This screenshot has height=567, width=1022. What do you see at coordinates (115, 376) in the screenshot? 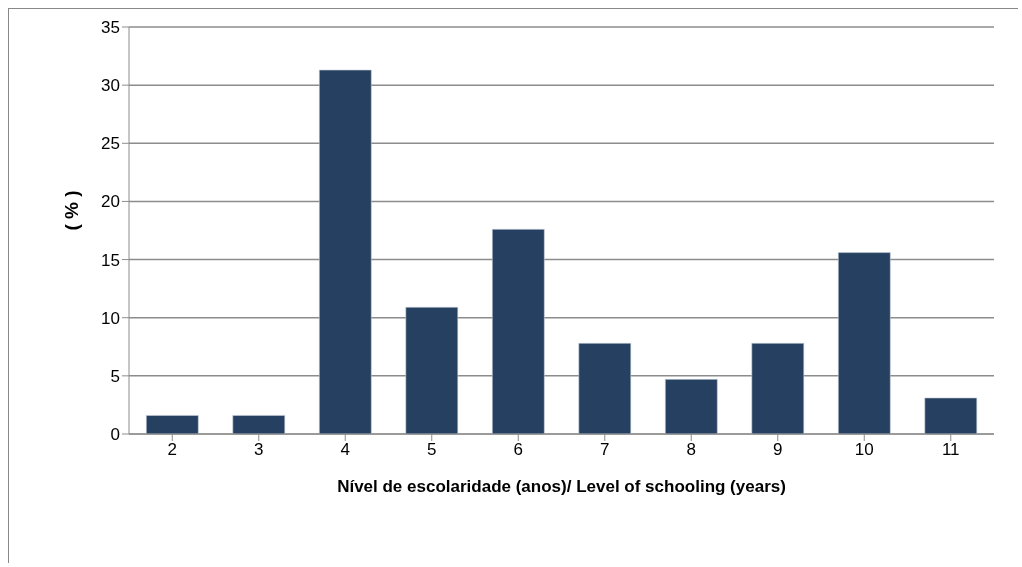
I see `y-tick-label: 5` at bounding box center [115, 376].